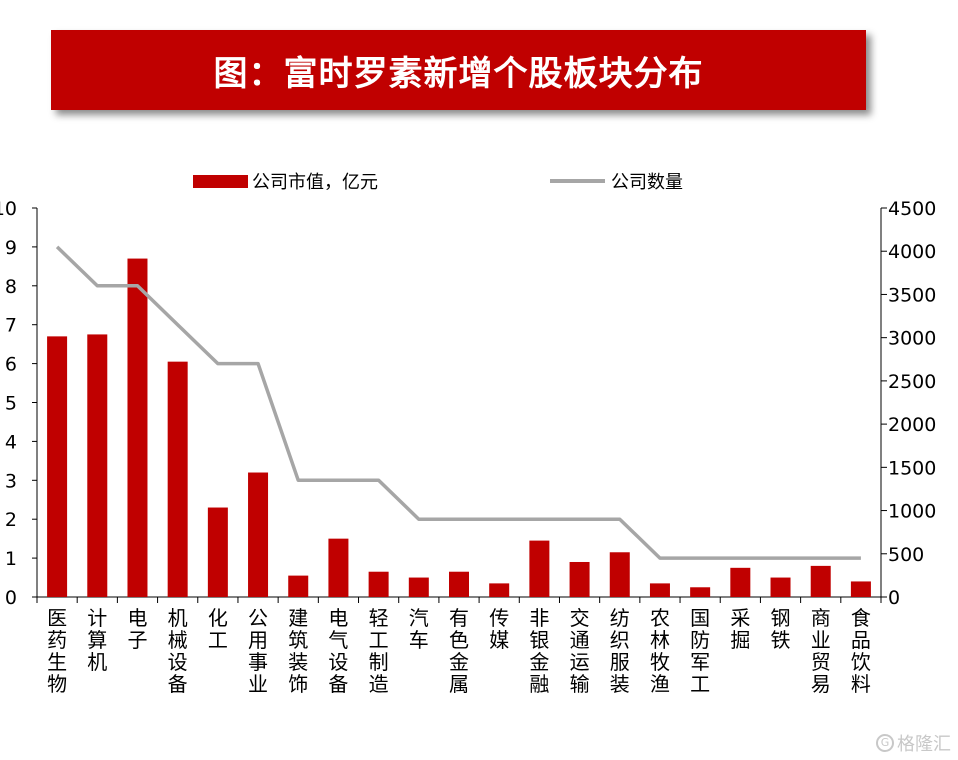 The height and width of the screenshot is (760, 958). What do you see at coordinates (885, 743) in the screenshot?
I see `watermark-logo-icon: G` at bounding box center [885, 743].